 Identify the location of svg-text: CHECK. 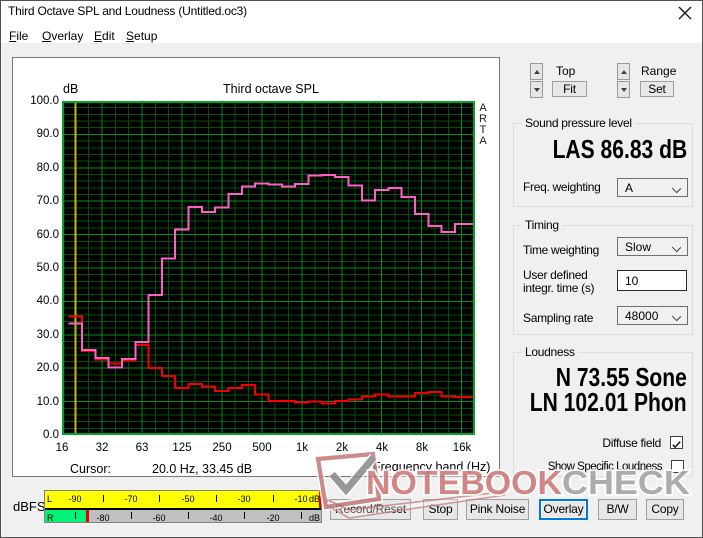
(626, 483).